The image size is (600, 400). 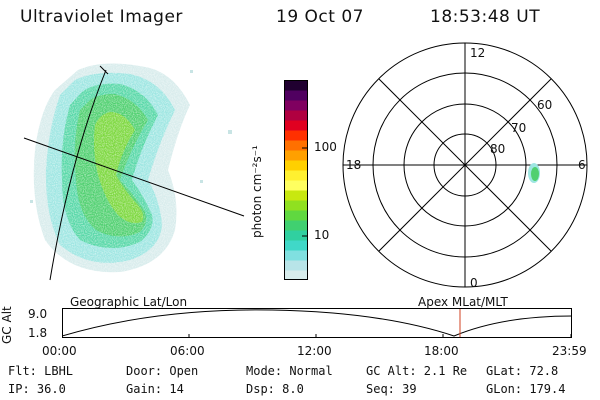 I want to click on altitude-timeline, so click(x=317, y=323).